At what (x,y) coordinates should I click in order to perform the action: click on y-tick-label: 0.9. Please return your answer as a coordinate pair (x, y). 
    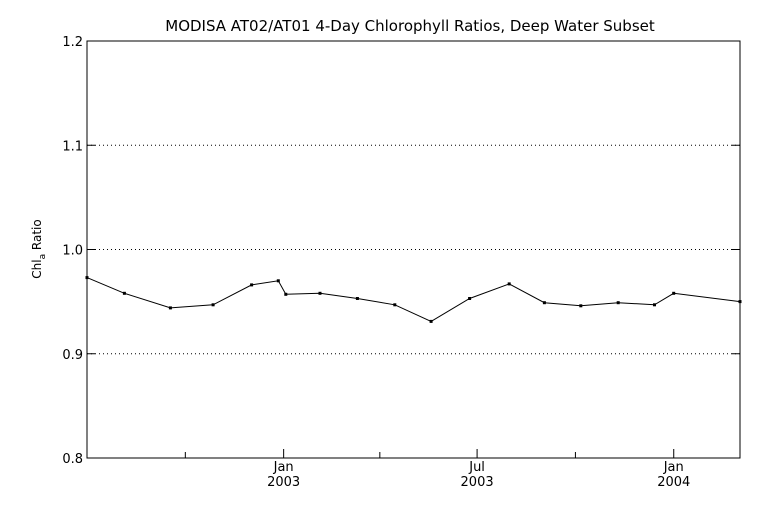
    Looking at the image, I should click on (72, 355).